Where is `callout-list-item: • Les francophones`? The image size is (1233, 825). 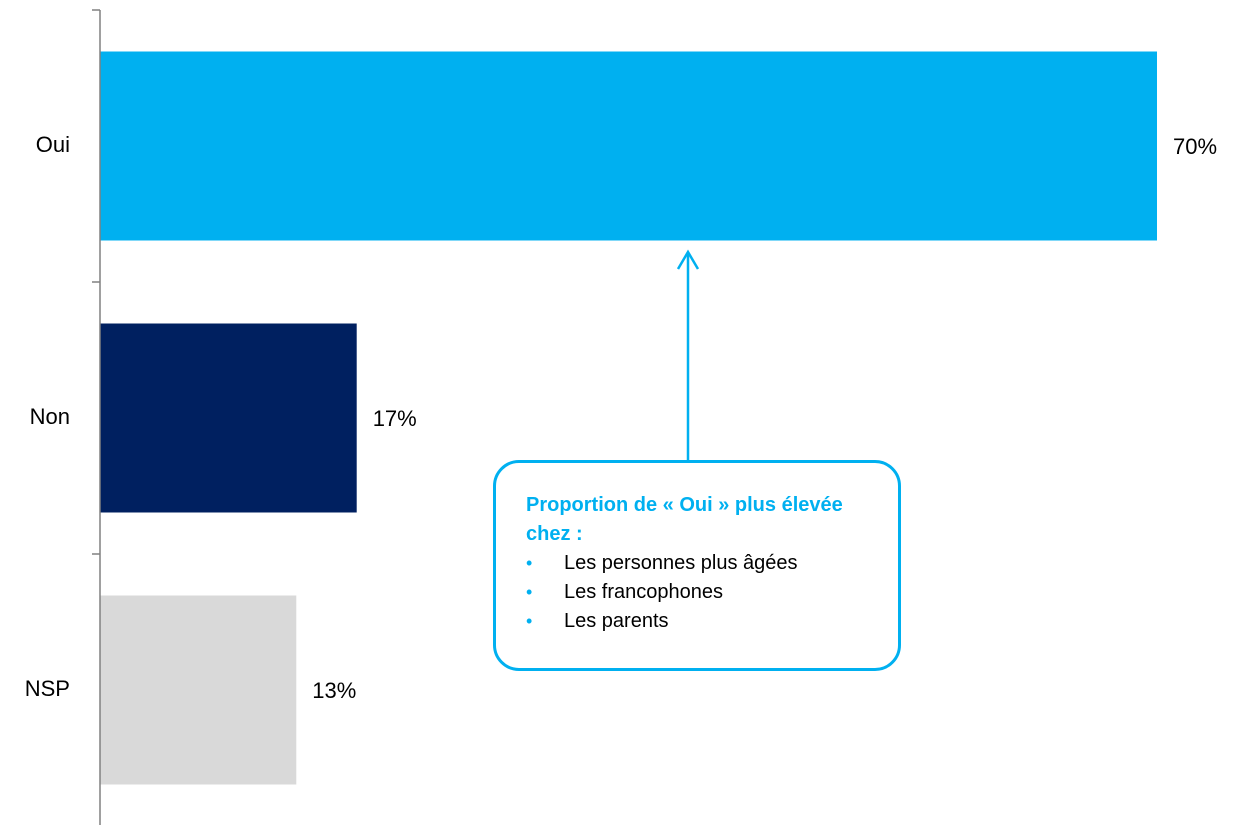
callout-list-item: • Les francophones is located at coordinates (702, 592).